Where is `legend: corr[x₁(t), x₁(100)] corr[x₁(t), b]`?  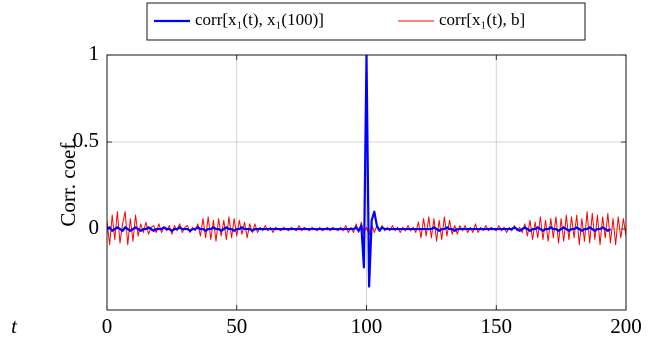 legend: corr[x₁(t), x₁(100)] corr[x₁(t), b] is located at coordinates (366, 21).